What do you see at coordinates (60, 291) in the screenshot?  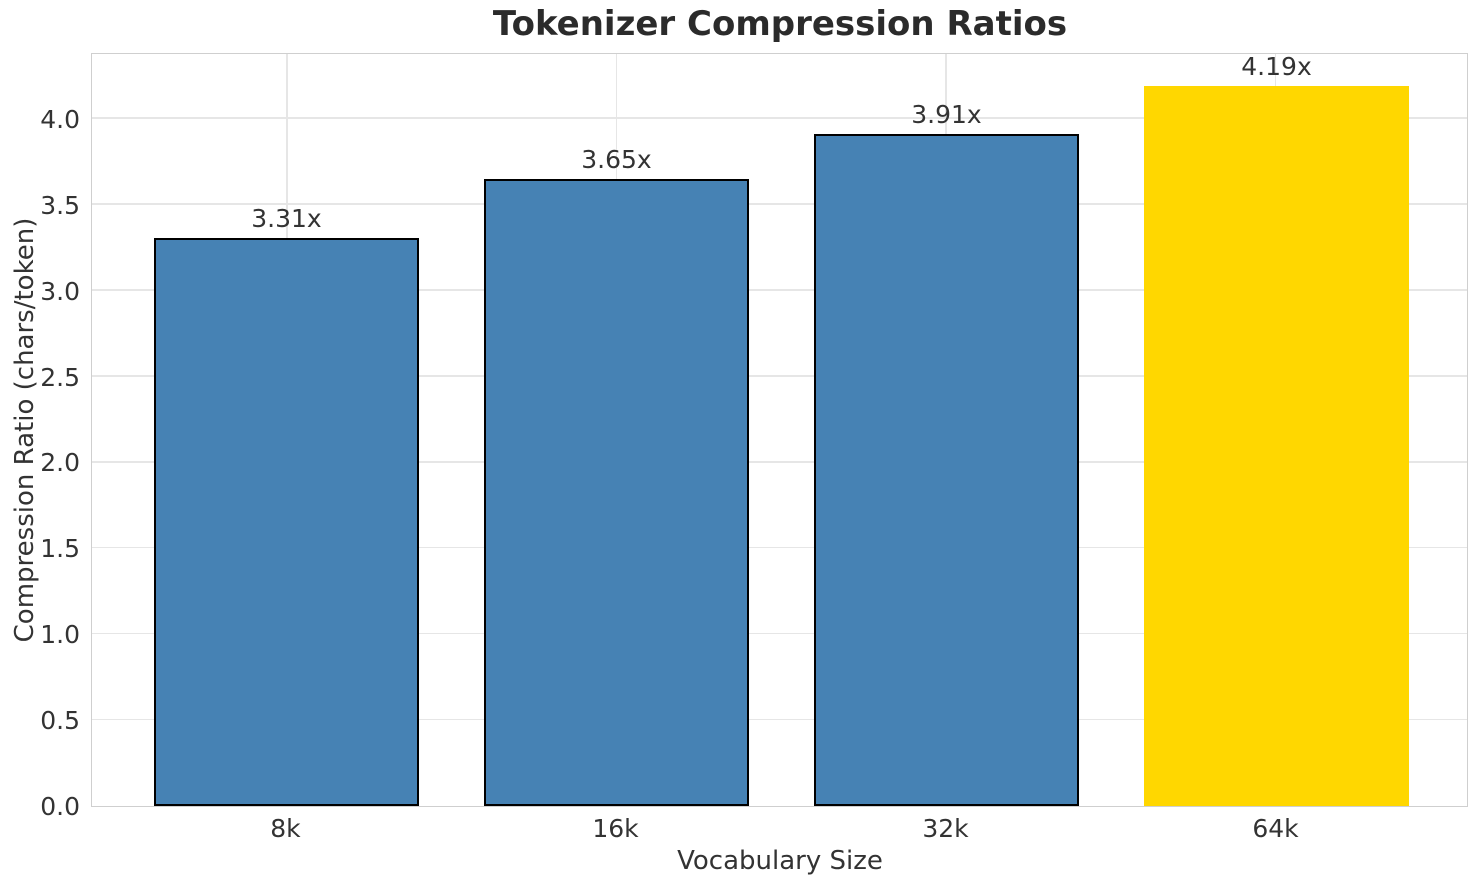 I see `y-tick-label: 3.0` at bounding box center [60, 291].